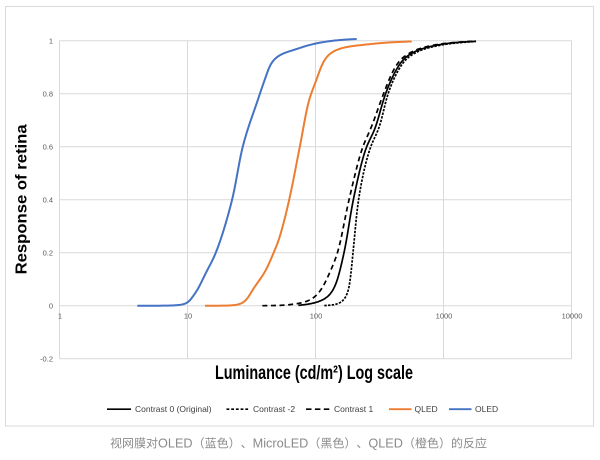  Describe the element at coordinates (314, 373) in the screenshot. I see `svg-text: Luminance (cd/m²) Log scale` at that location.